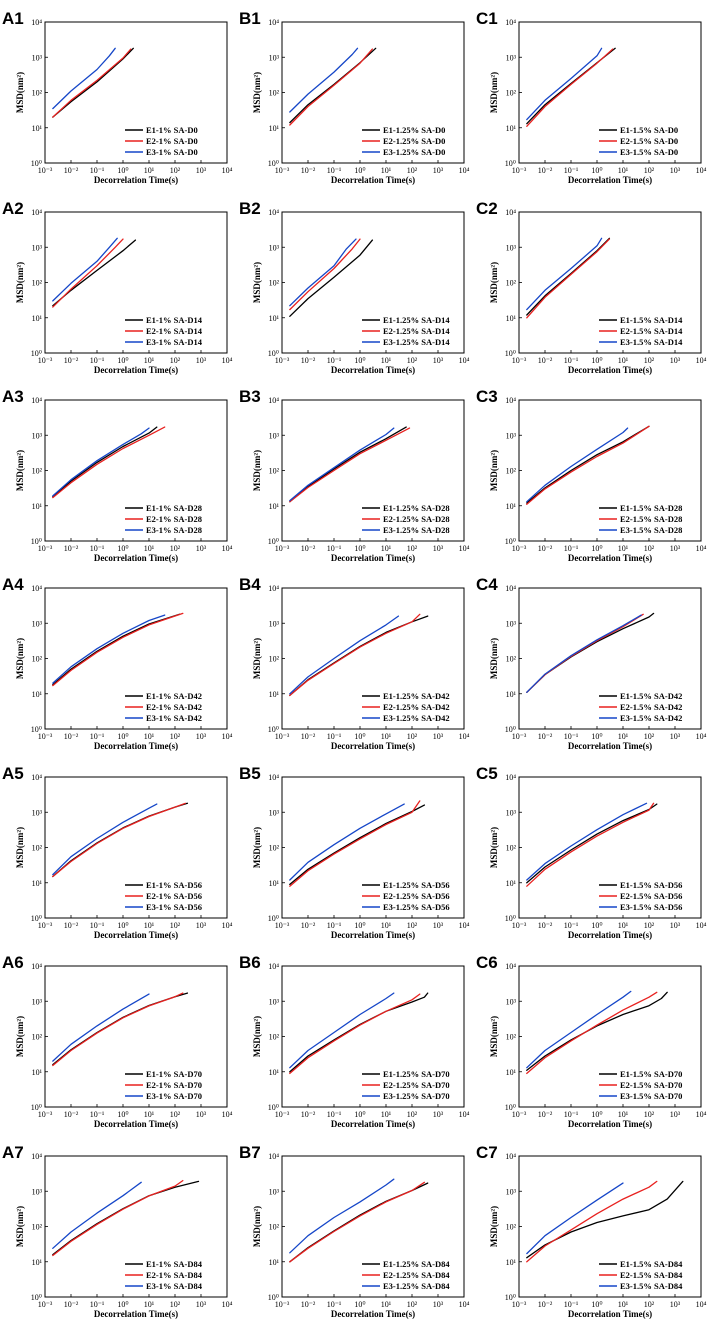 The image size is (715, 1339). What do you see at coordinates (416, 331) in the screenshot?
I see `legend-label: E2-1.25% SA-D14` at bounding box center [416, 331].